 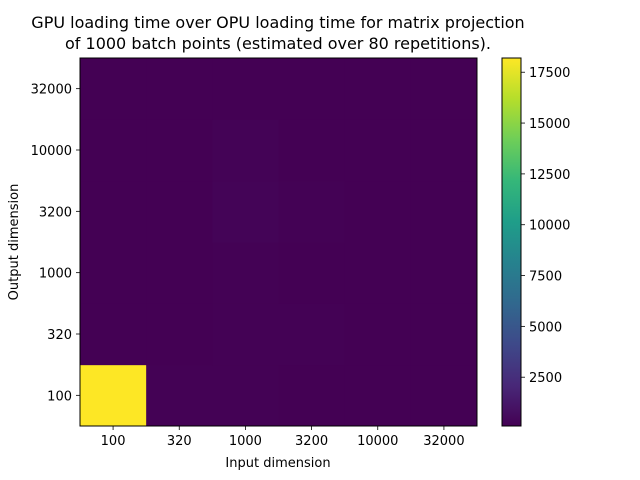 What do you see at coordinates (277, 463) in the screenshot?
I see `x-axis-label: Input dimension` at bounding box center [277, 463].